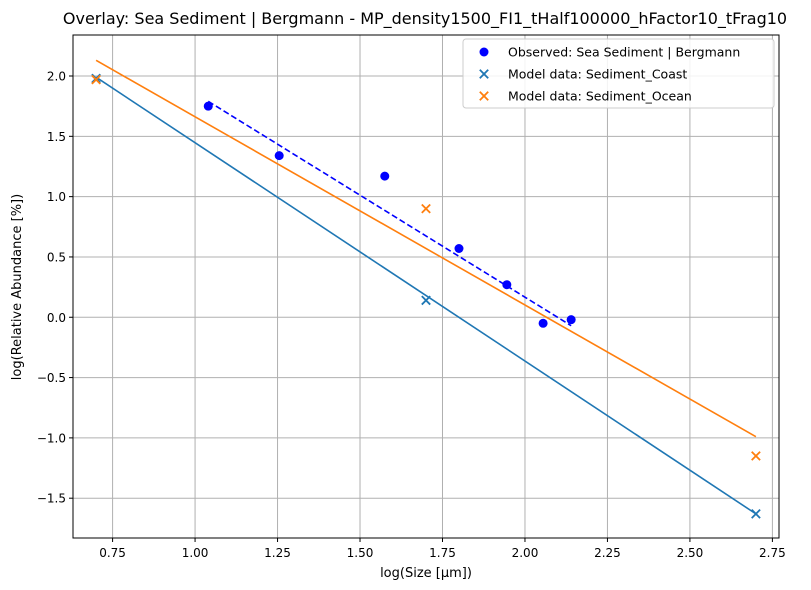 The height and width of the screenshot is (590, 811). I want to click on x-tick-label: 2.25, so click(607, 553).